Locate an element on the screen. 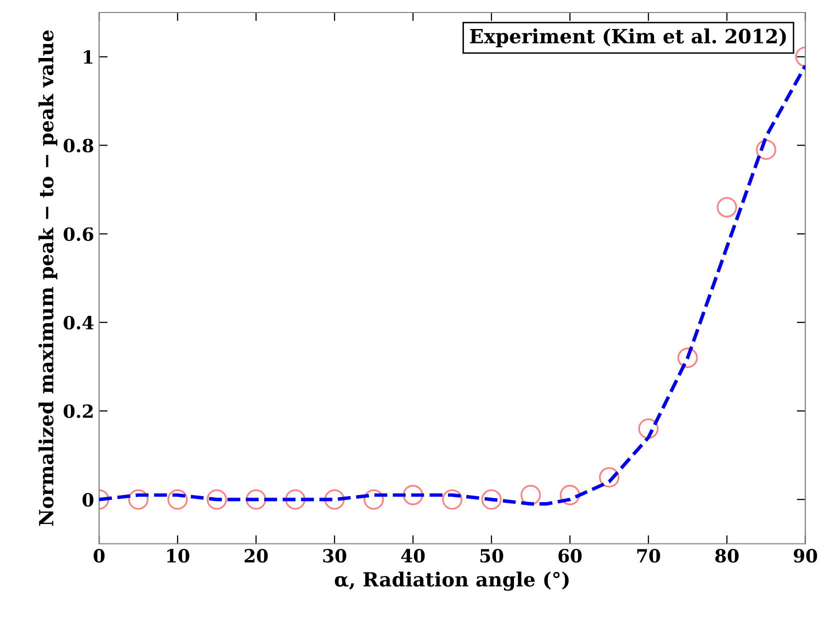 The width and height of the screenshot is (826, 625). x-tick-label: 20 is located at coordinates (256, 555).